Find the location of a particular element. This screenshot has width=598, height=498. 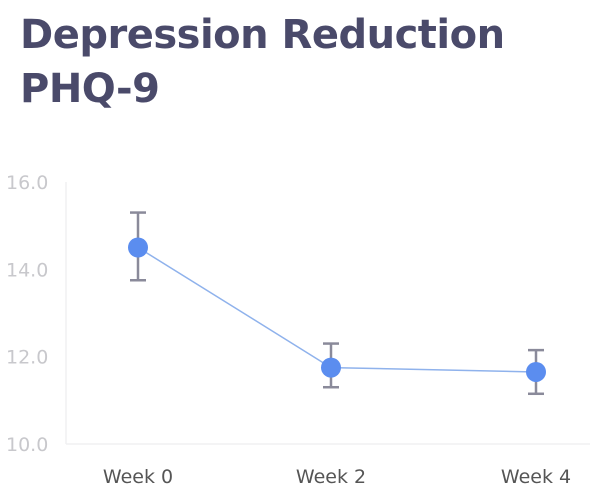

x-tick-labels: Week 0 Week 2 Week 4 is located at coordinates (337, 477).